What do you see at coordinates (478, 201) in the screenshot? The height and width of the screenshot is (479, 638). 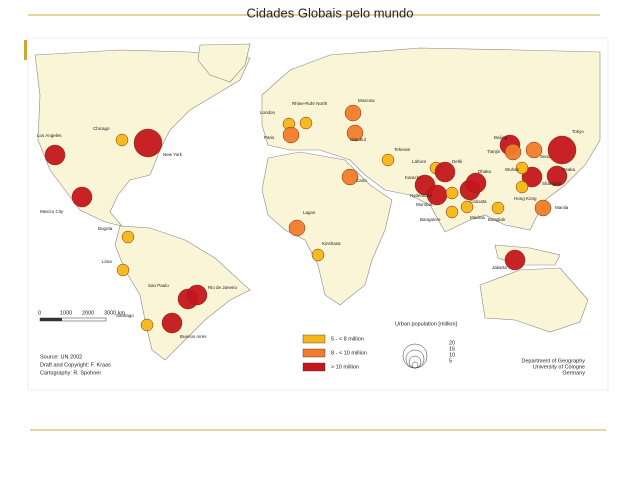 I see `city-label: Calcutta` at bounding box center [478, 201].